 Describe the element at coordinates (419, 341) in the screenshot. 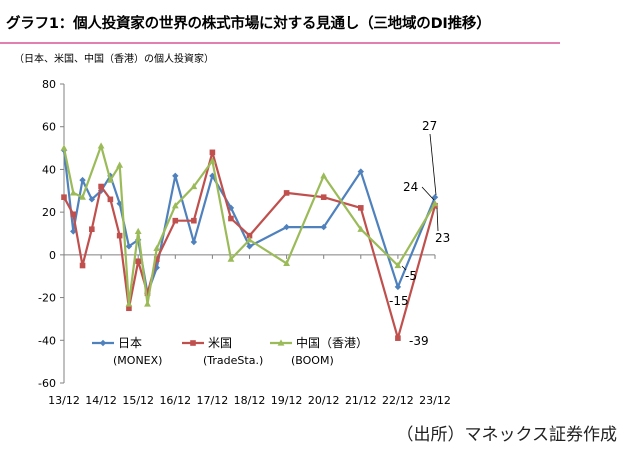

I see `annotation-label: -39` at that location.